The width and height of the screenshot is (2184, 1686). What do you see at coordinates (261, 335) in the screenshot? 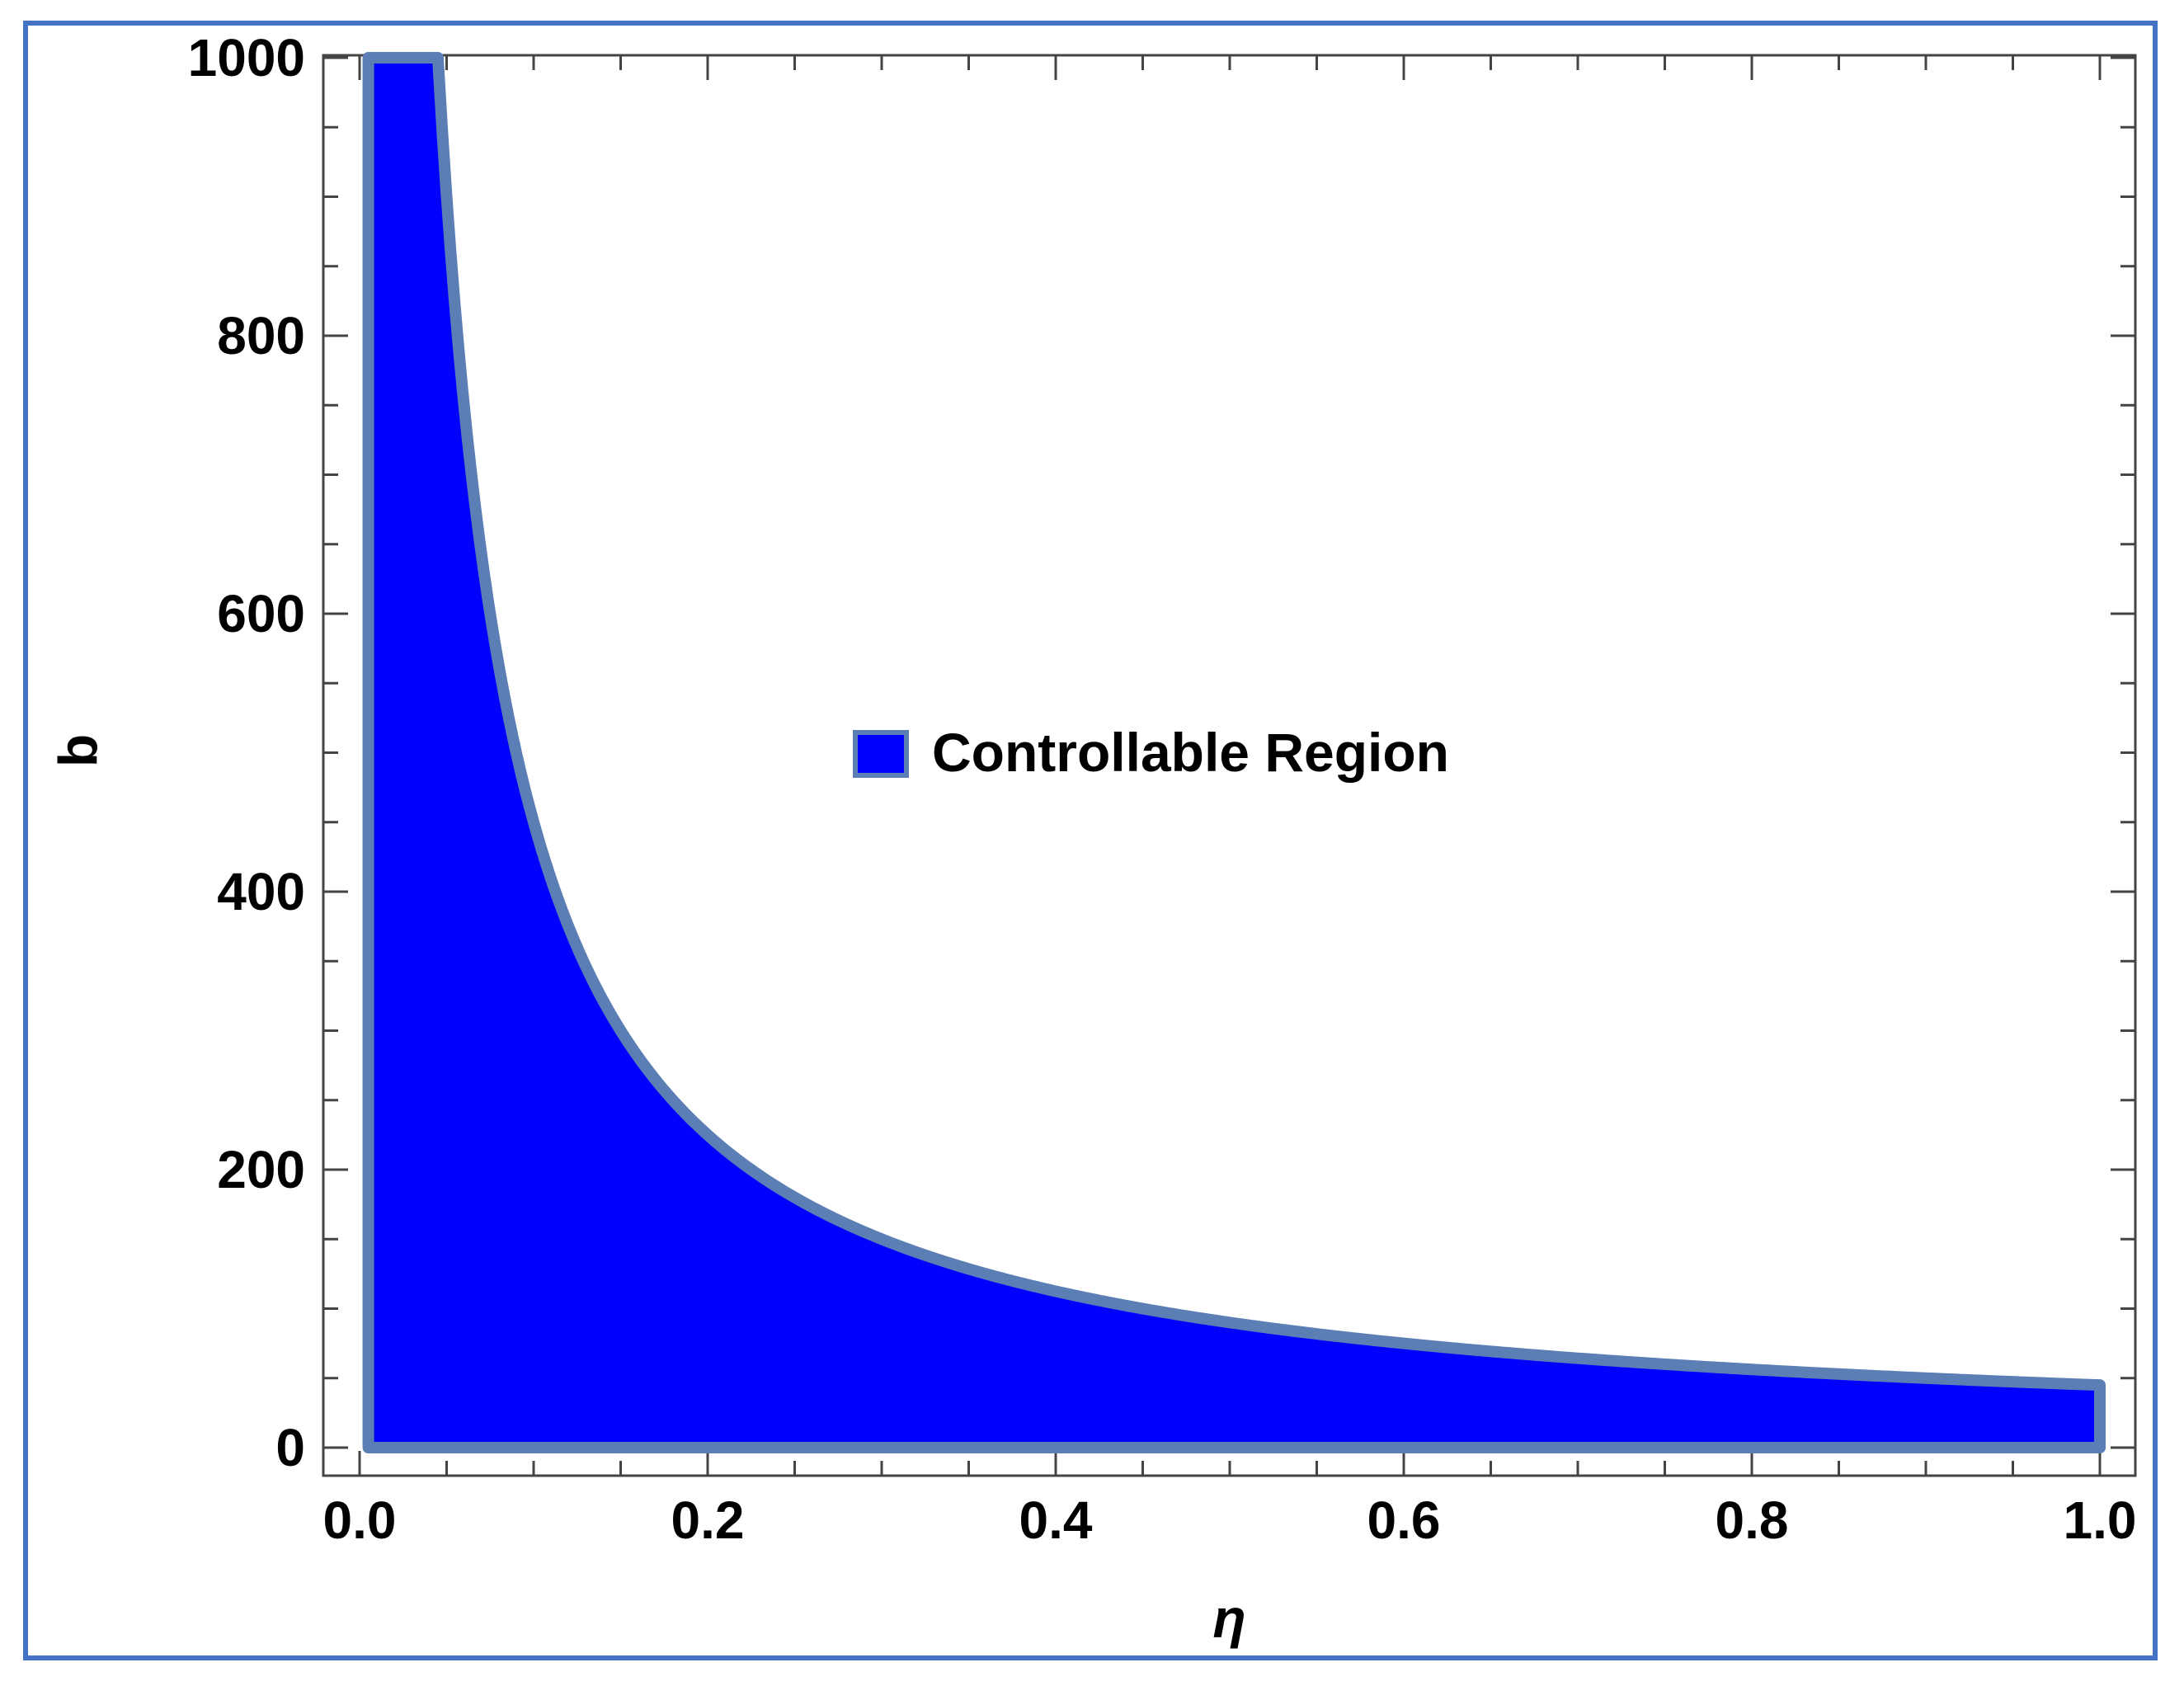
I see `y-tick-label: 800` at bounding box center [261, 335].